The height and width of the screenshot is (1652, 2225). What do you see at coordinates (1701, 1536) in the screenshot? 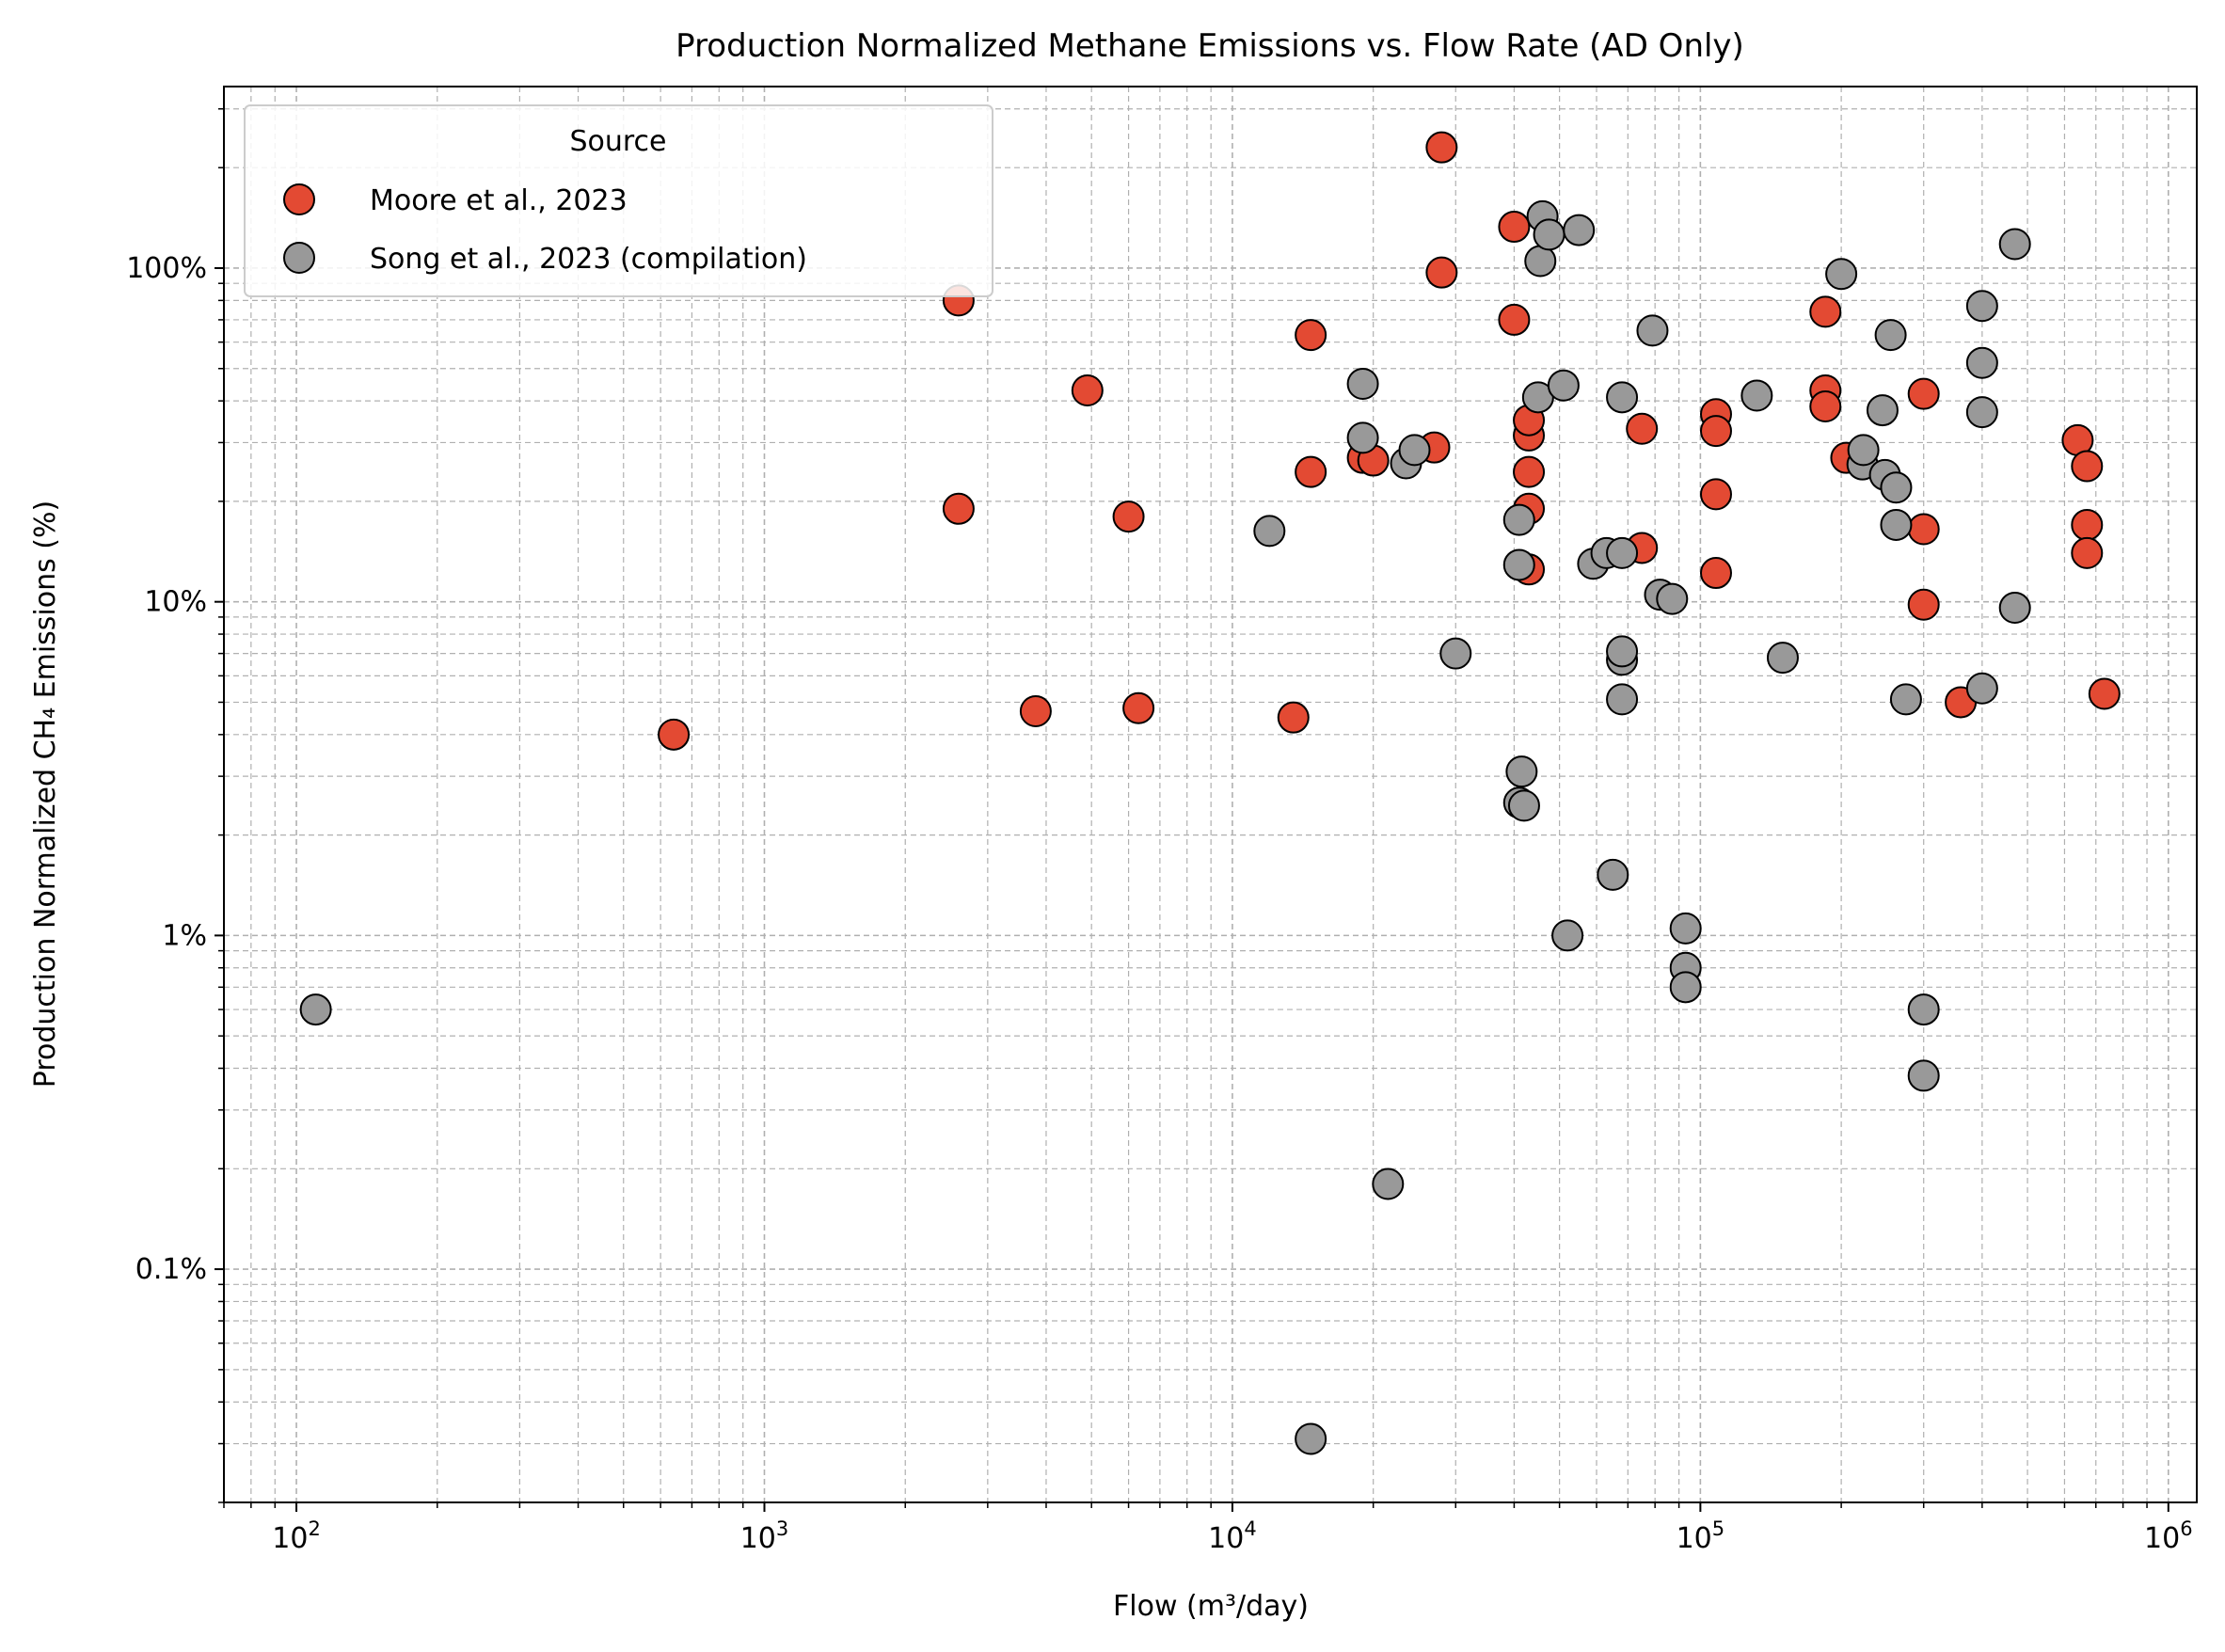
I see `x-tick-label: 10⁵` at bounding box center [1701, 1536].